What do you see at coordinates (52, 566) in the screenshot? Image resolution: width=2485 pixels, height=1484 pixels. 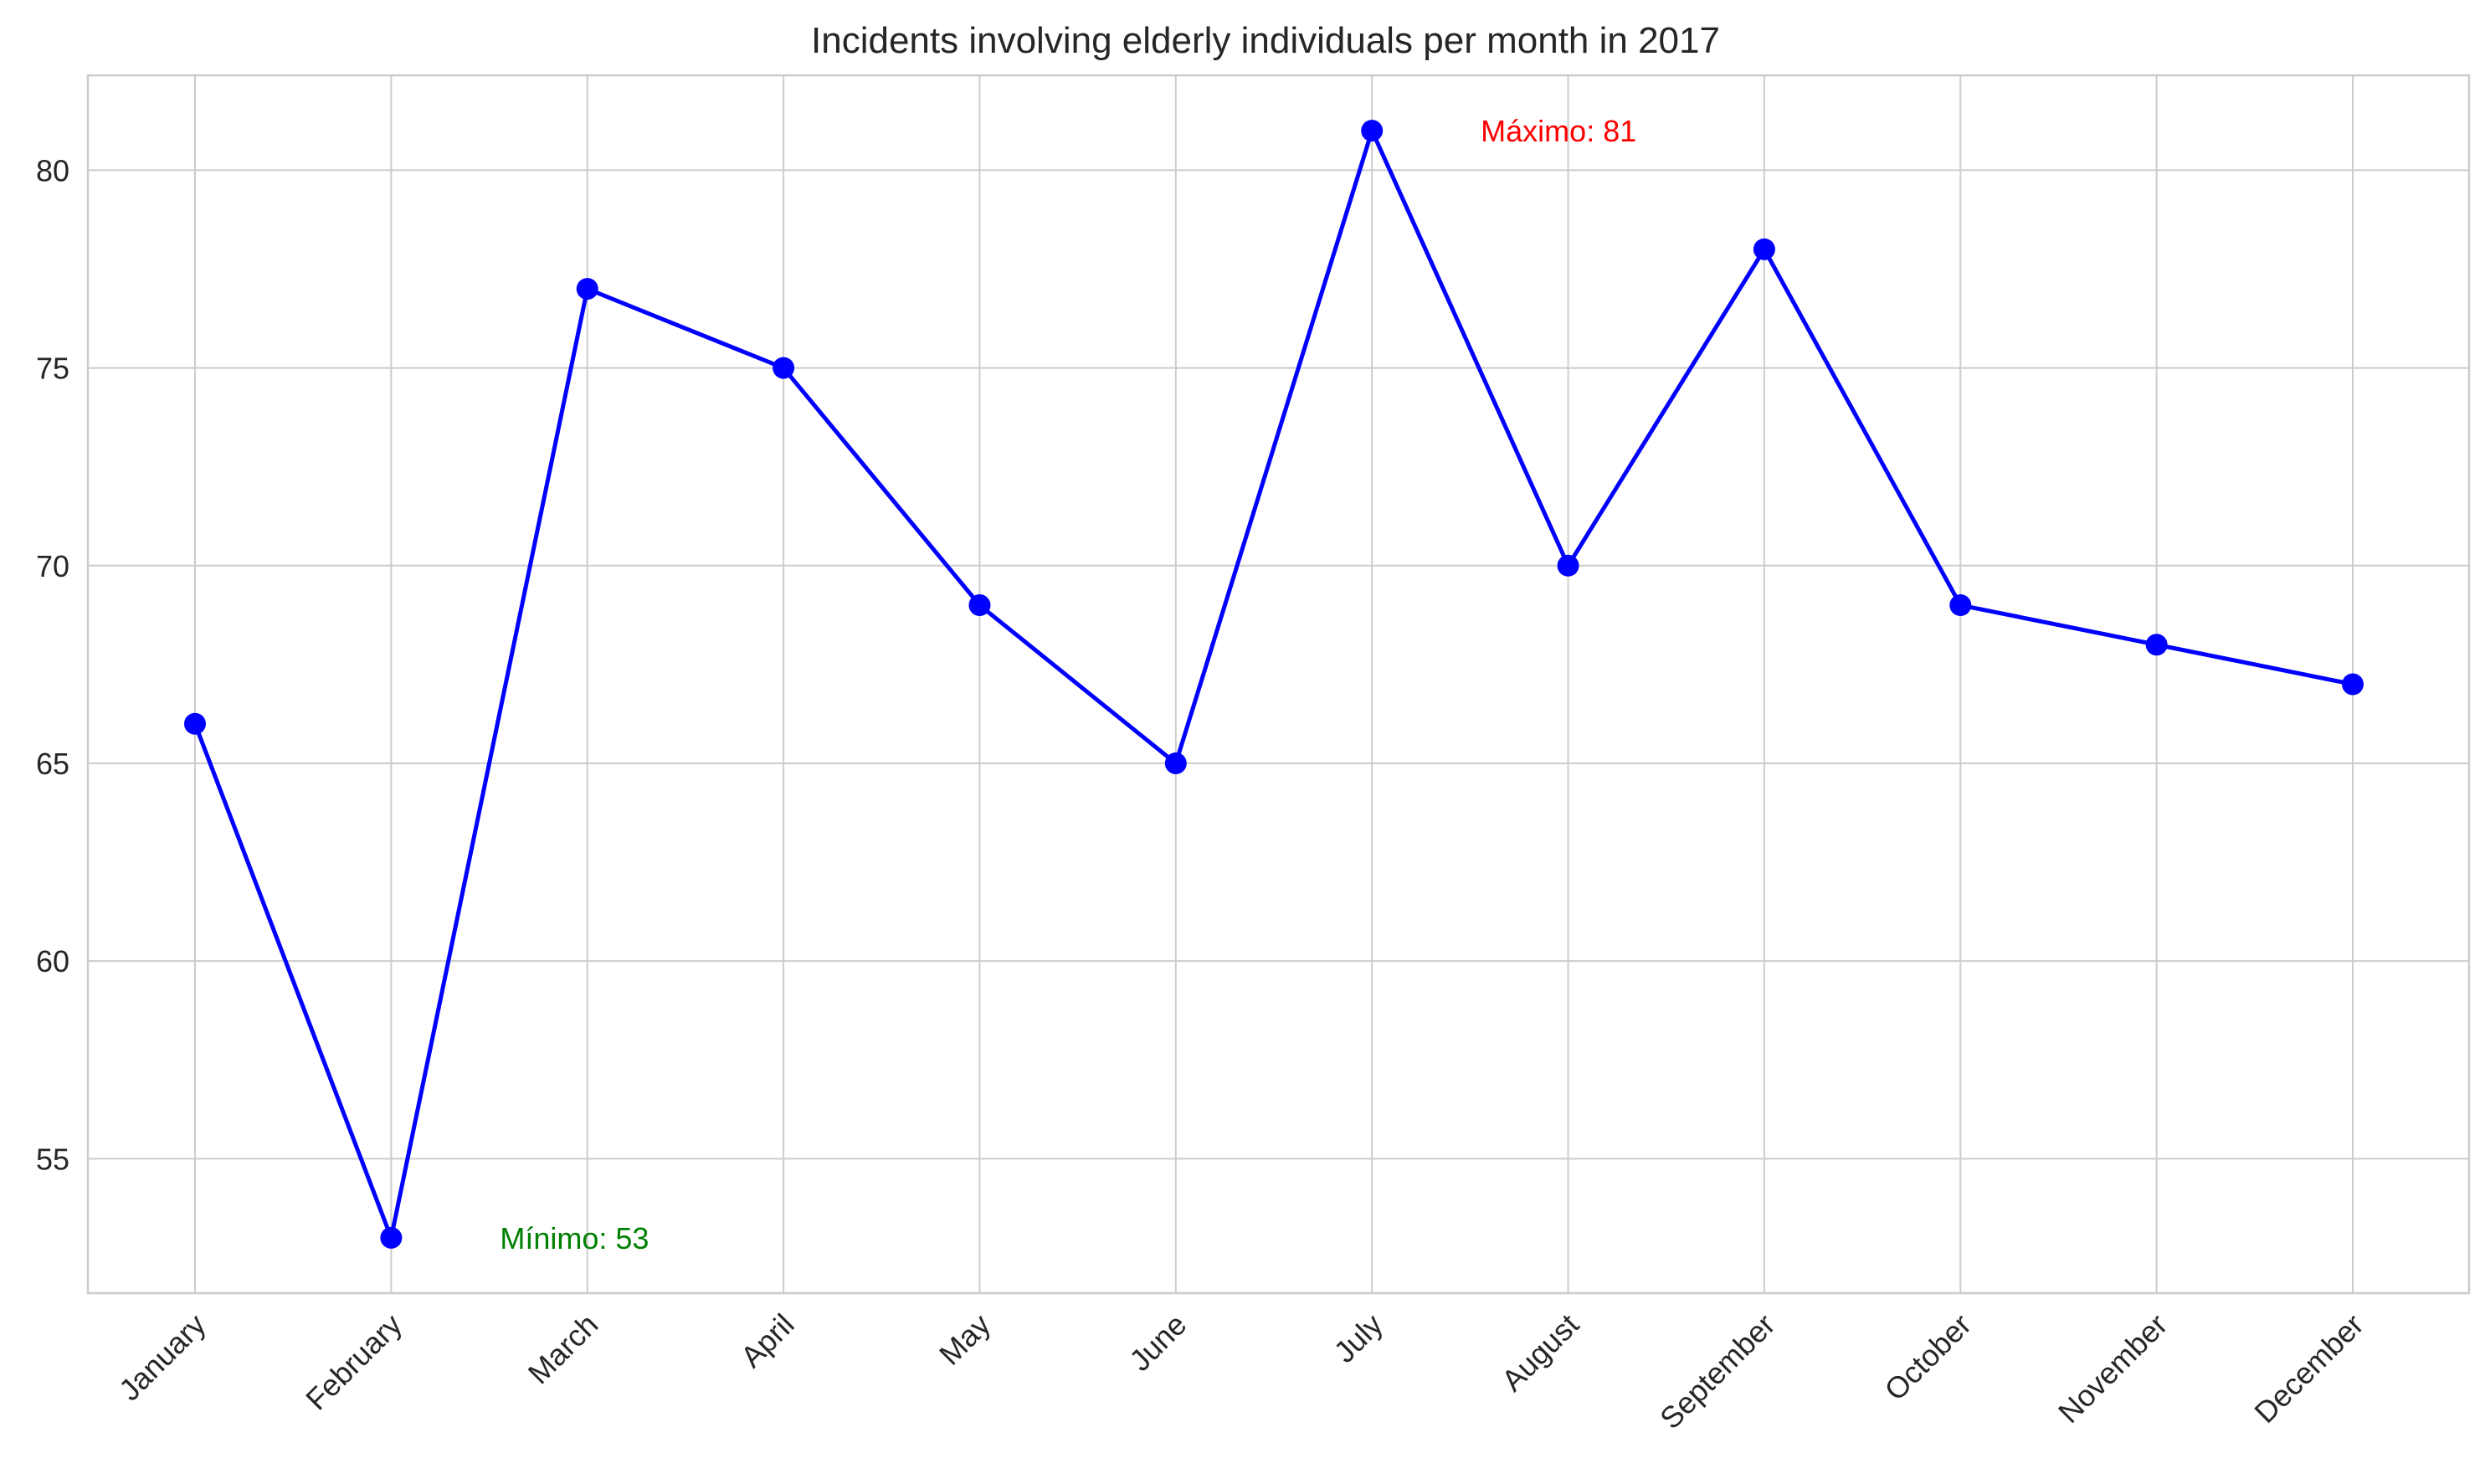 I see `y-tick-label: 70` at bounding box center [52, 566].